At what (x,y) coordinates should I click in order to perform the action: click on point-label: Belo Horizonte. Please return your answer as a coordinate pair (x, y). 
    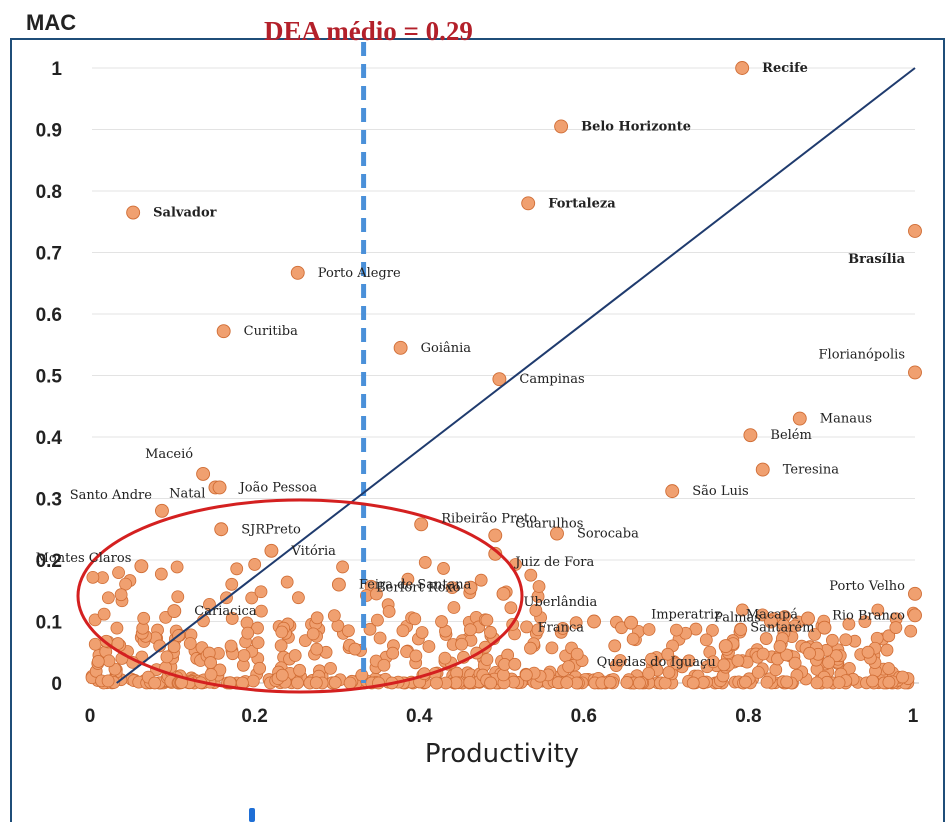
    Looking at the image, I should click on (636, 126).